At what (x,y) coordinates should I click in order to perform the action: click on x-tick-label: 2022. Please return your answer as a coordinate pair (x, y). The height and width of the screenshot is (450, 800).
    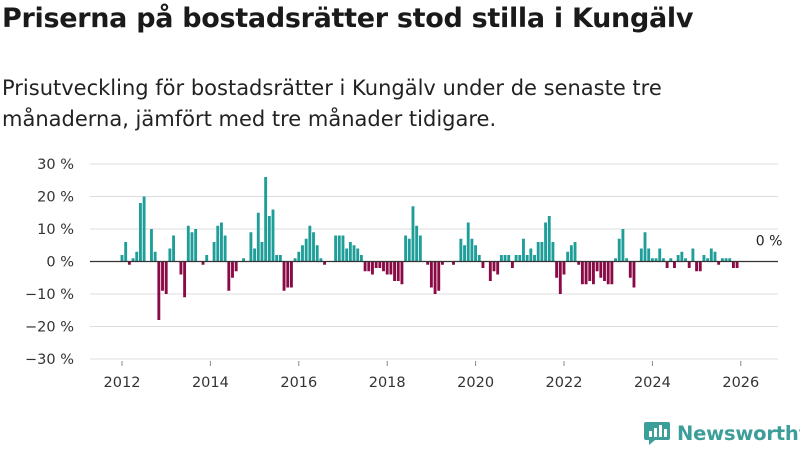
    Looking at the image, I should click on (564, 383).